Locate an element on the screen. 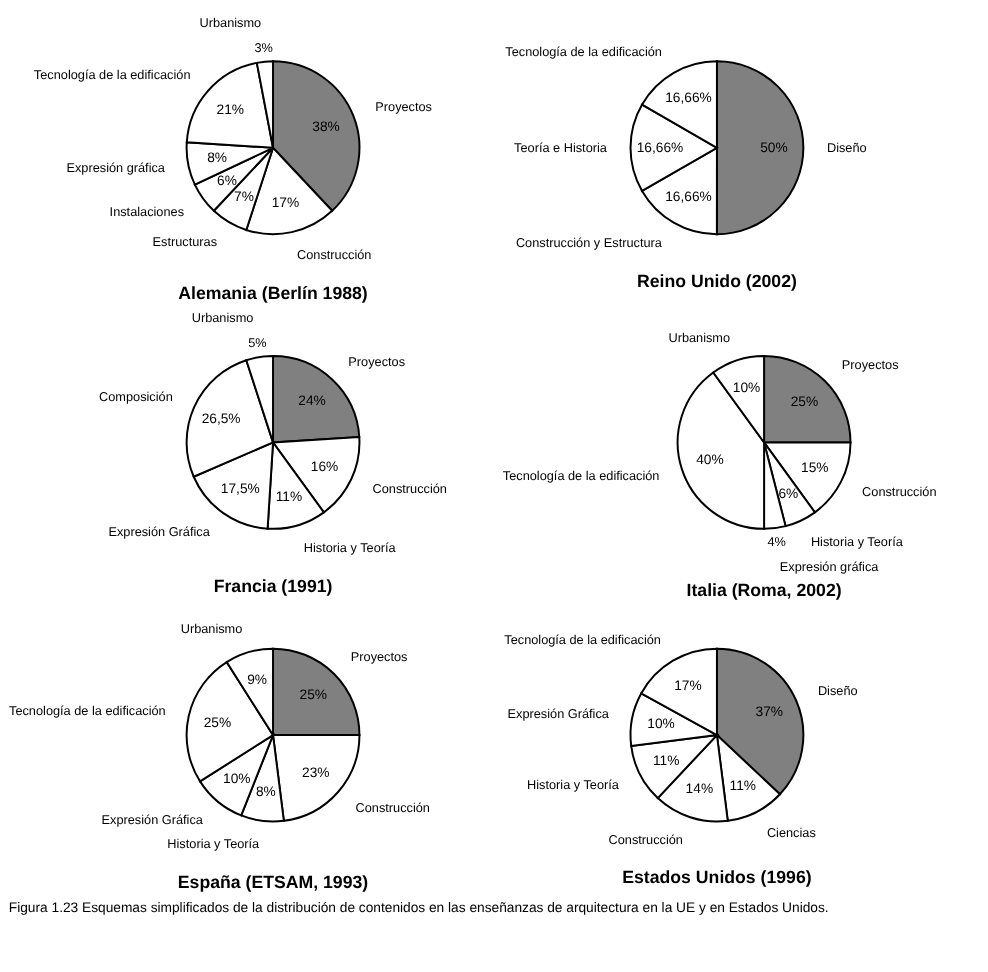  text: Italia (Roma, 2002) is located at coordinates (764, 589).